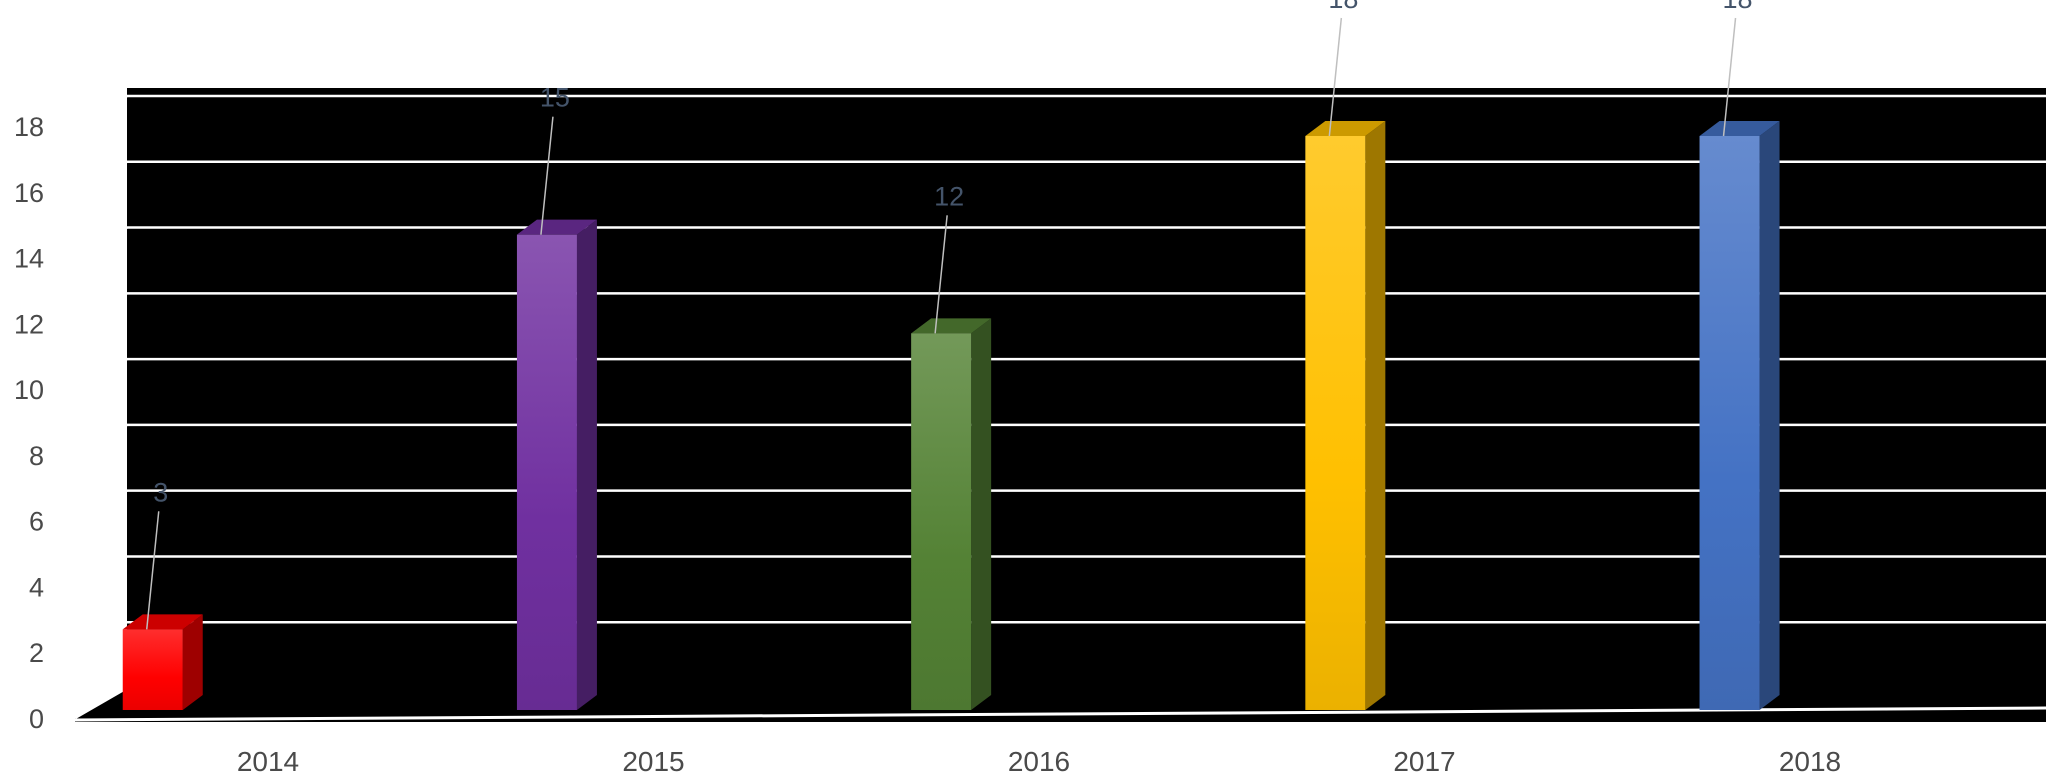 Image resolution: width=2046 pixels, height=782 pixels. I want to click on x-tick-label: 2016, so click(1039, 761).